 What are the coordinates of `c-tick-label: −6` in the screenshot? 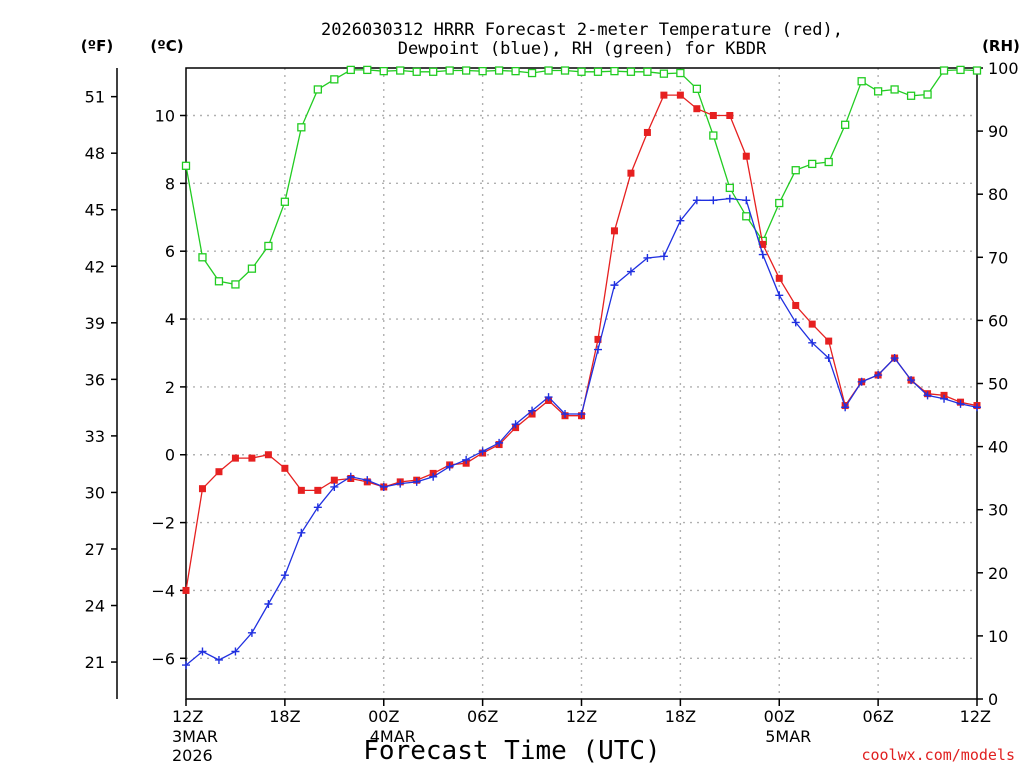 It's located at (163, 658).